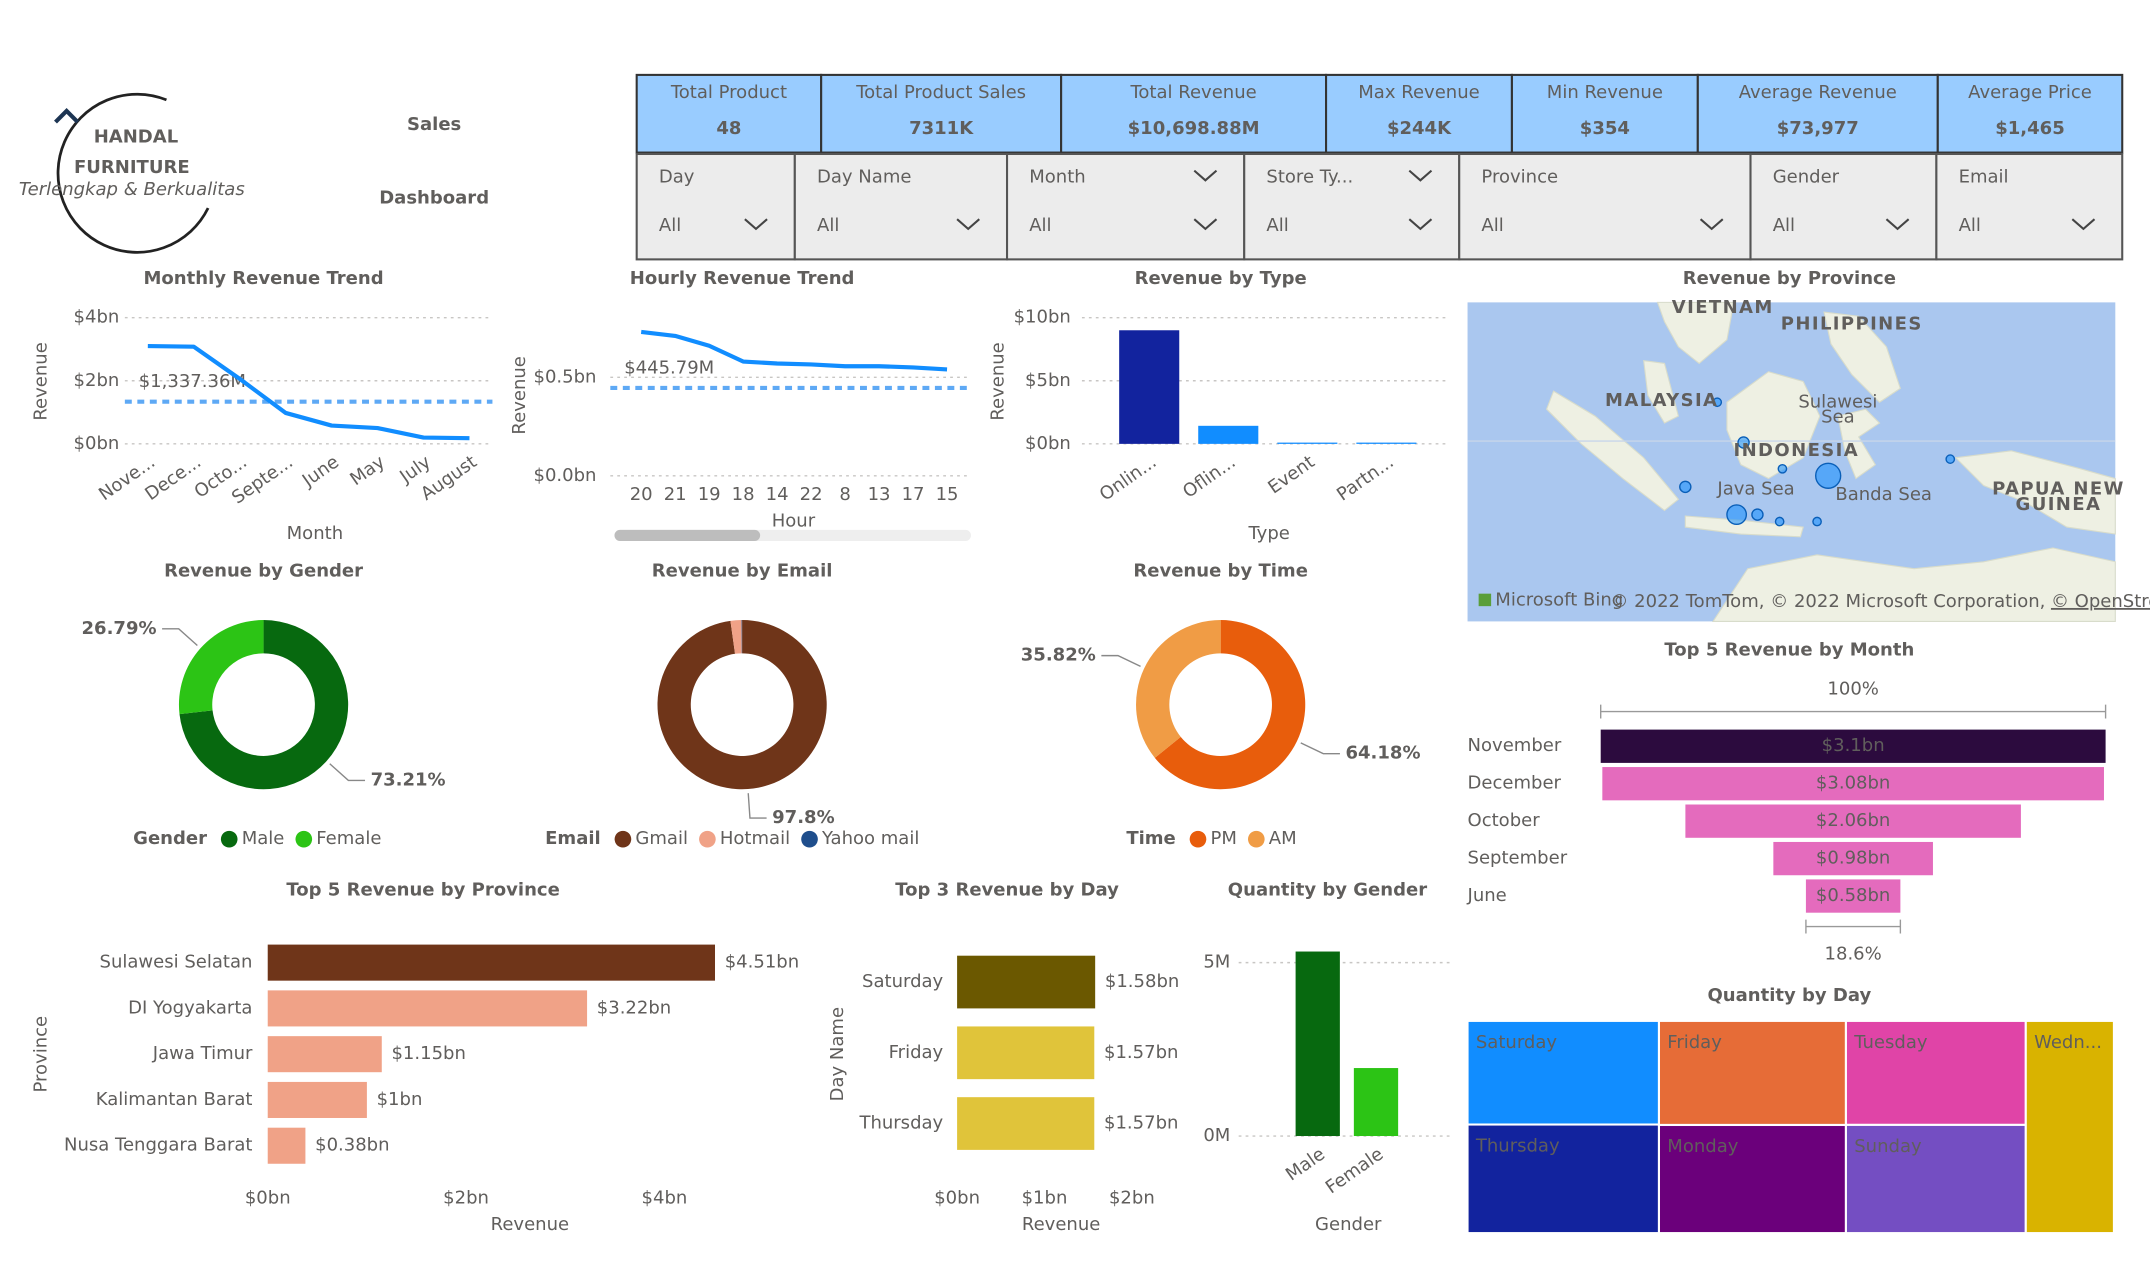 The height and width of the screenshot is (1275, 2150). Describe the element at coordinates (844, 494) in the screenshot. I see `x-tick-label: 8` at that location.